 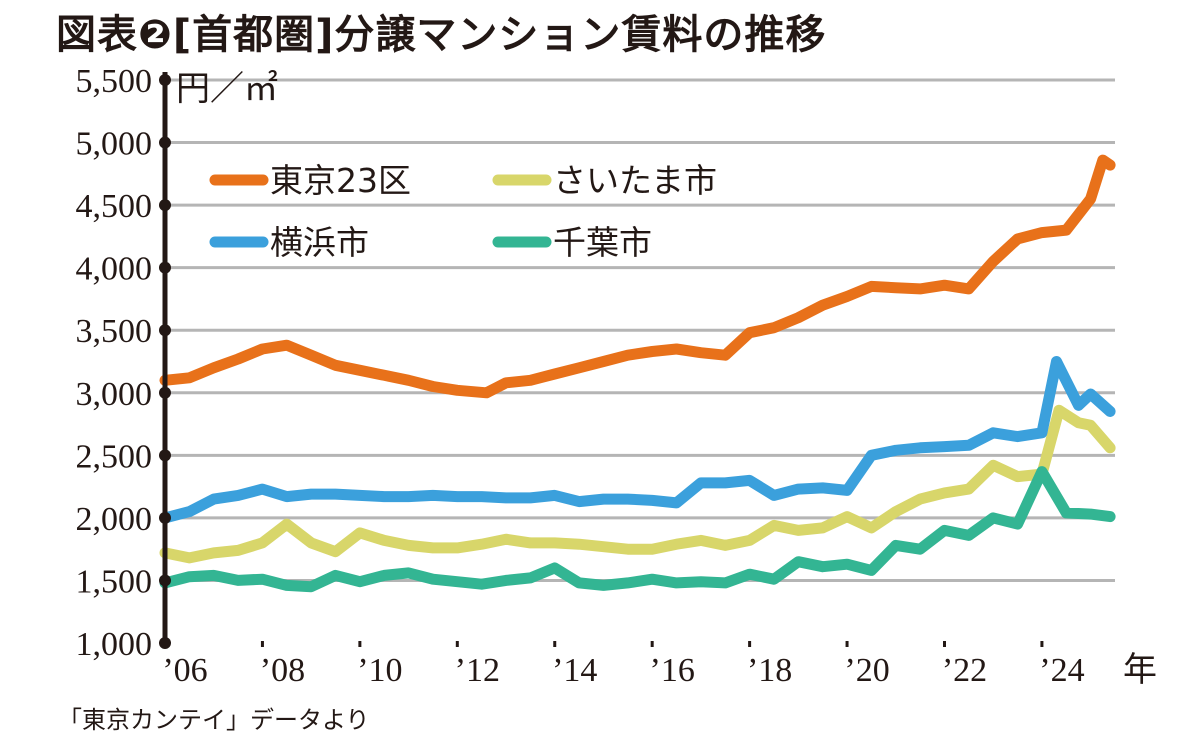 What do you see at coordinates (1061, 670) in the screenshot?
I see `x-tick-label: ’24` at bounding box center [1061, 670].